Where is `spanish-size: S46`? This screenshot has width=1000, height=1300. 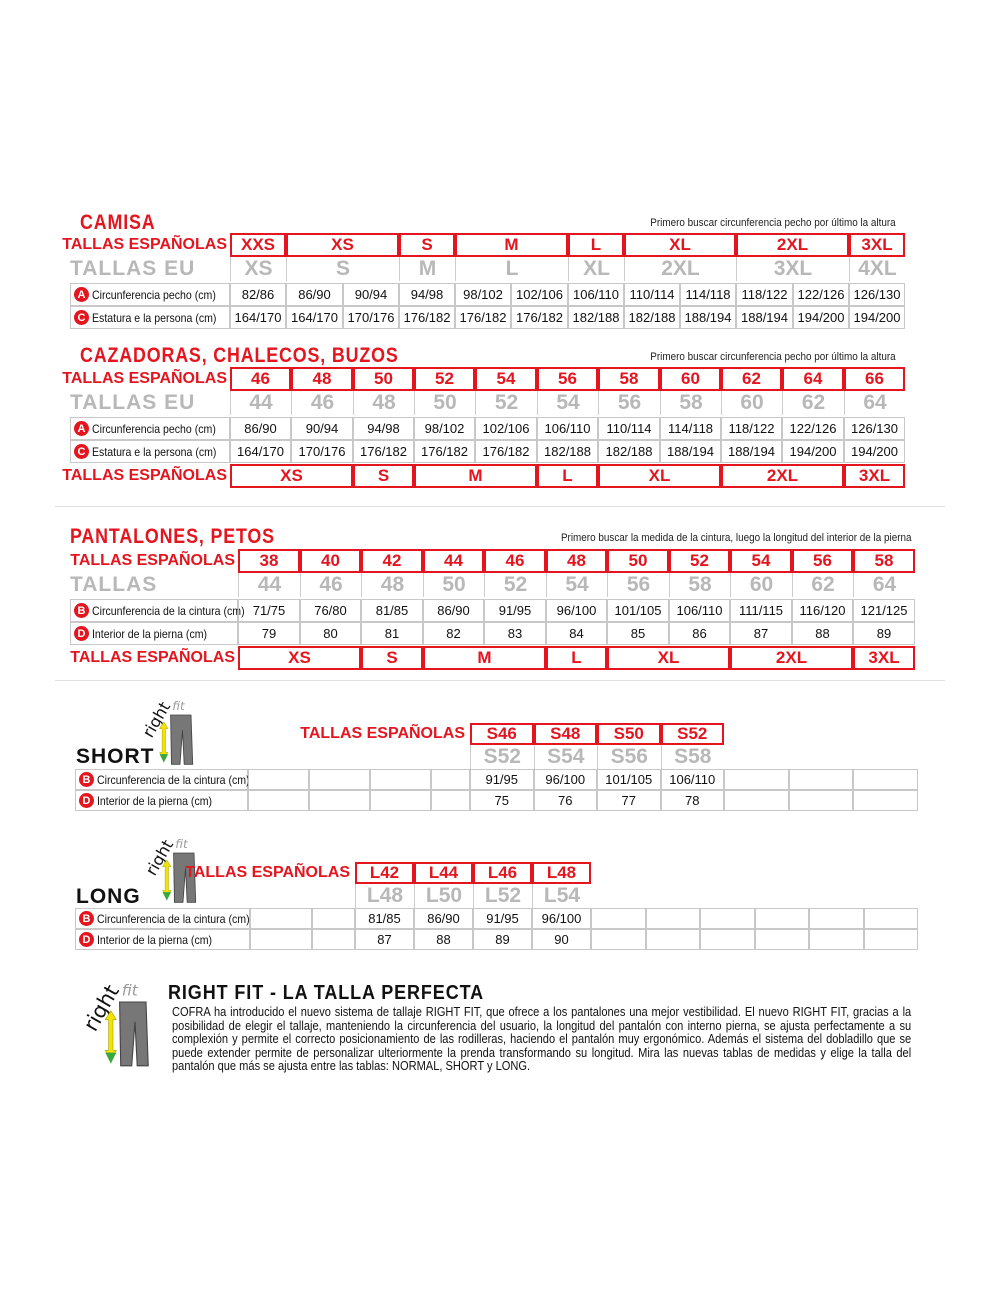 spanish-size: S46 is located at coordinates (502, 734).